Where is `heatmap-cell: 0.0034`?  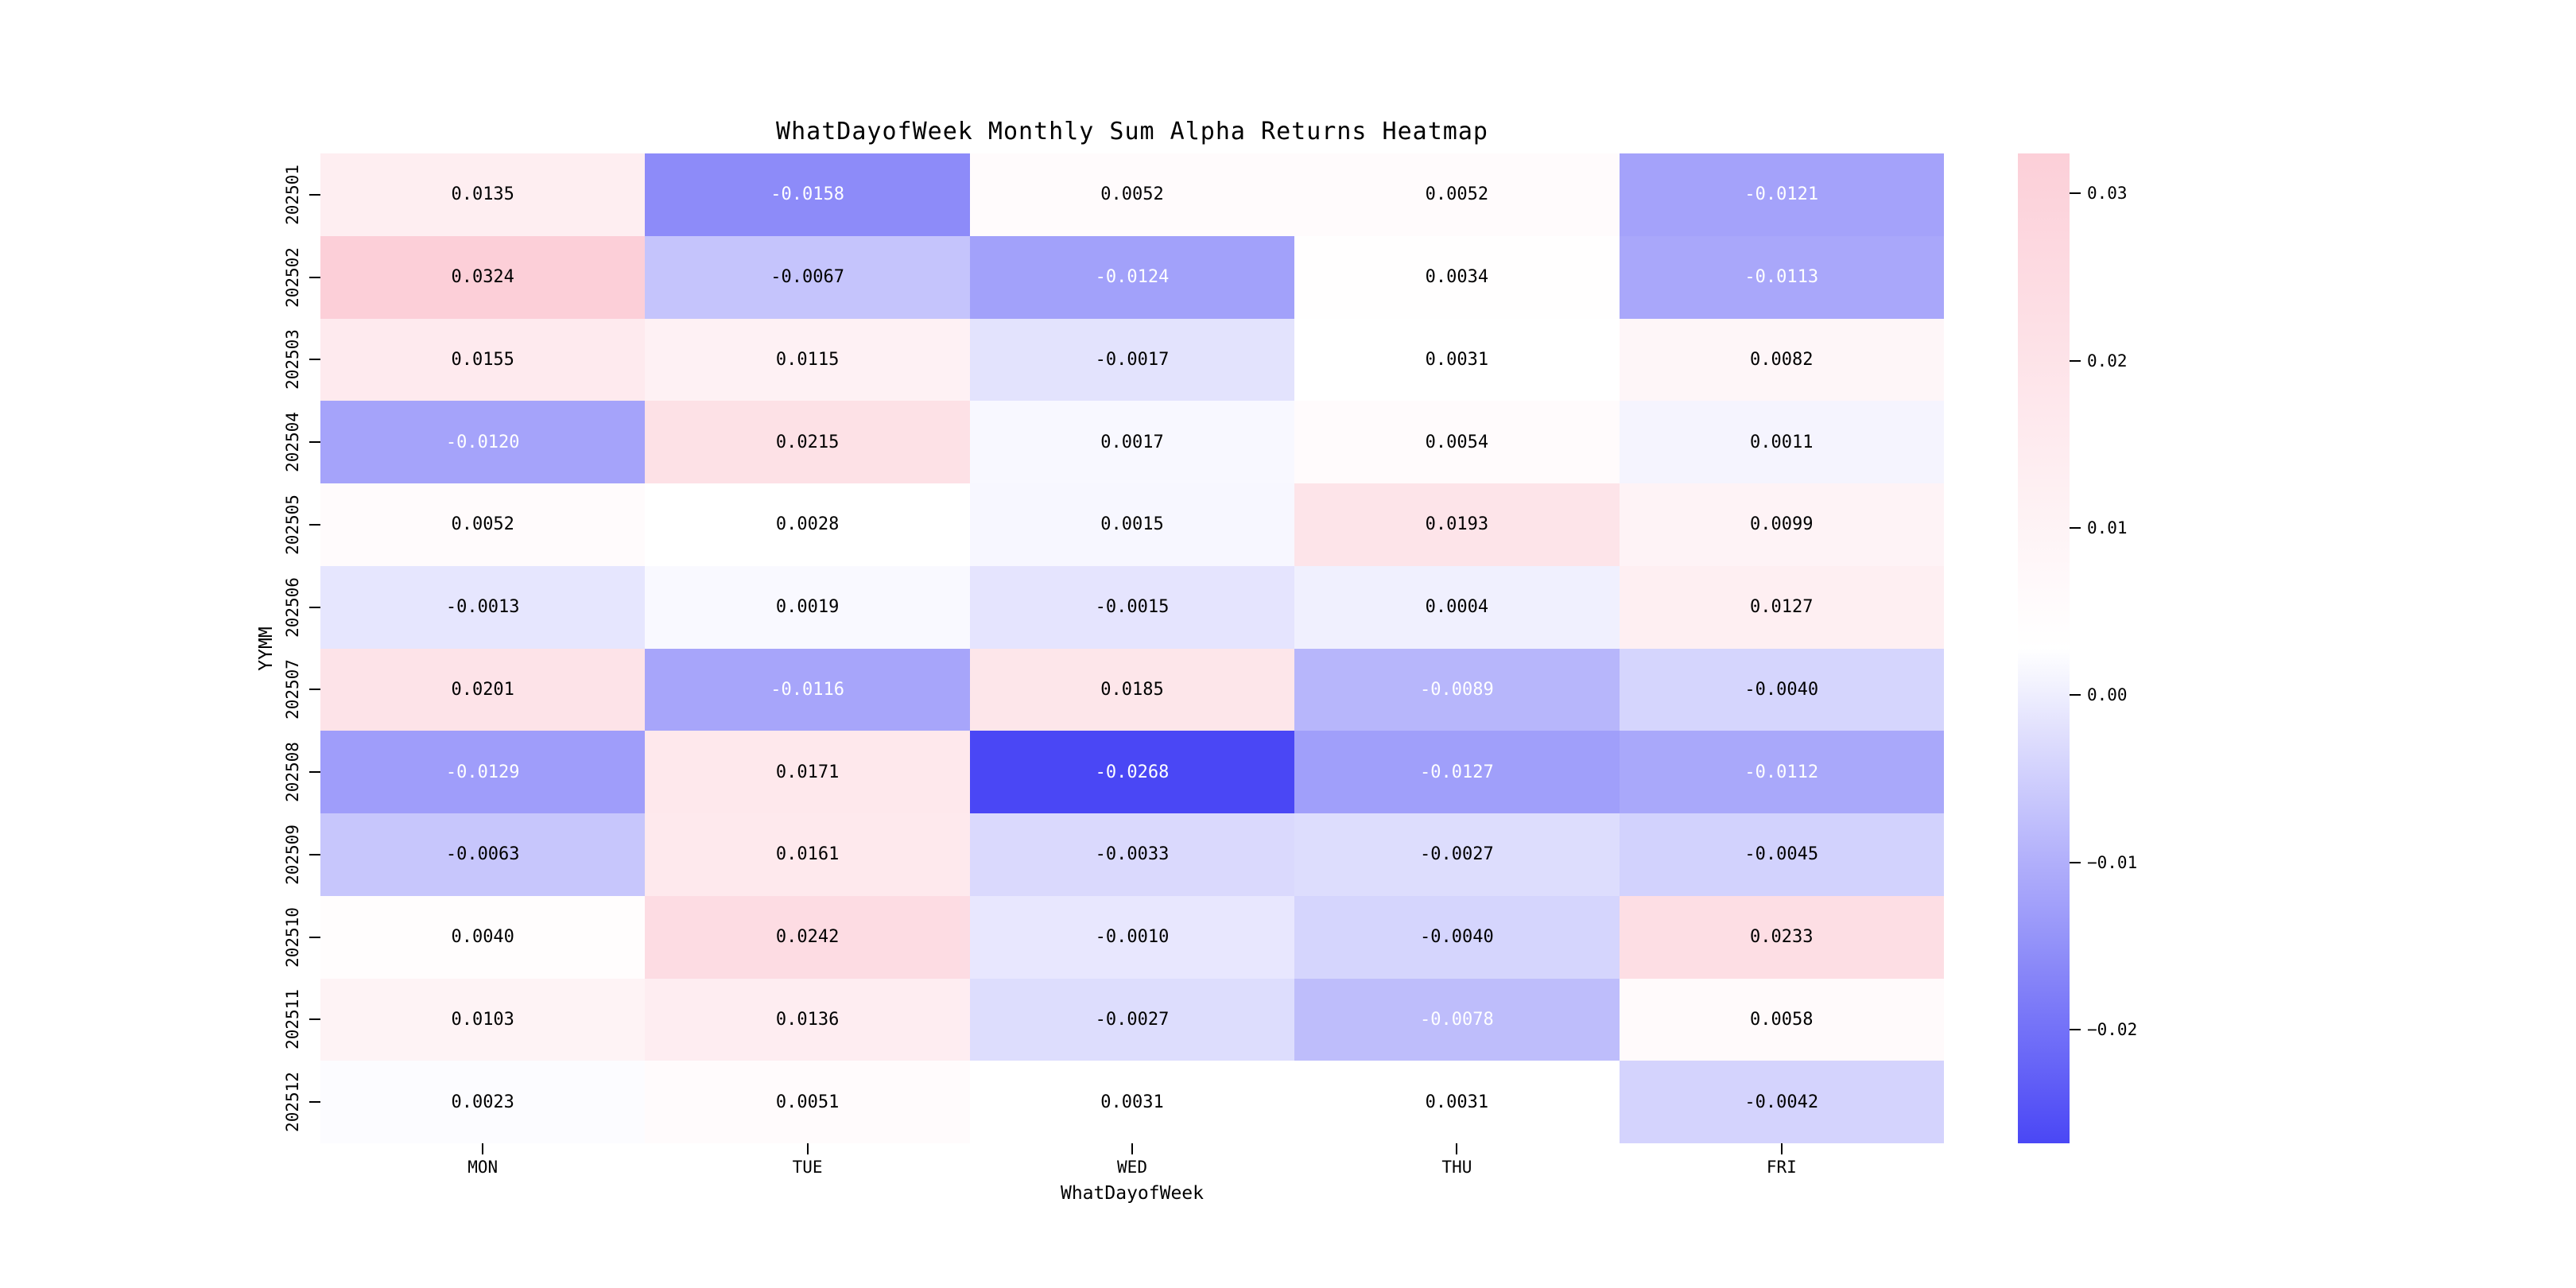
heatmap-cell: 0.0034 is located at coordinates (1457, 277).